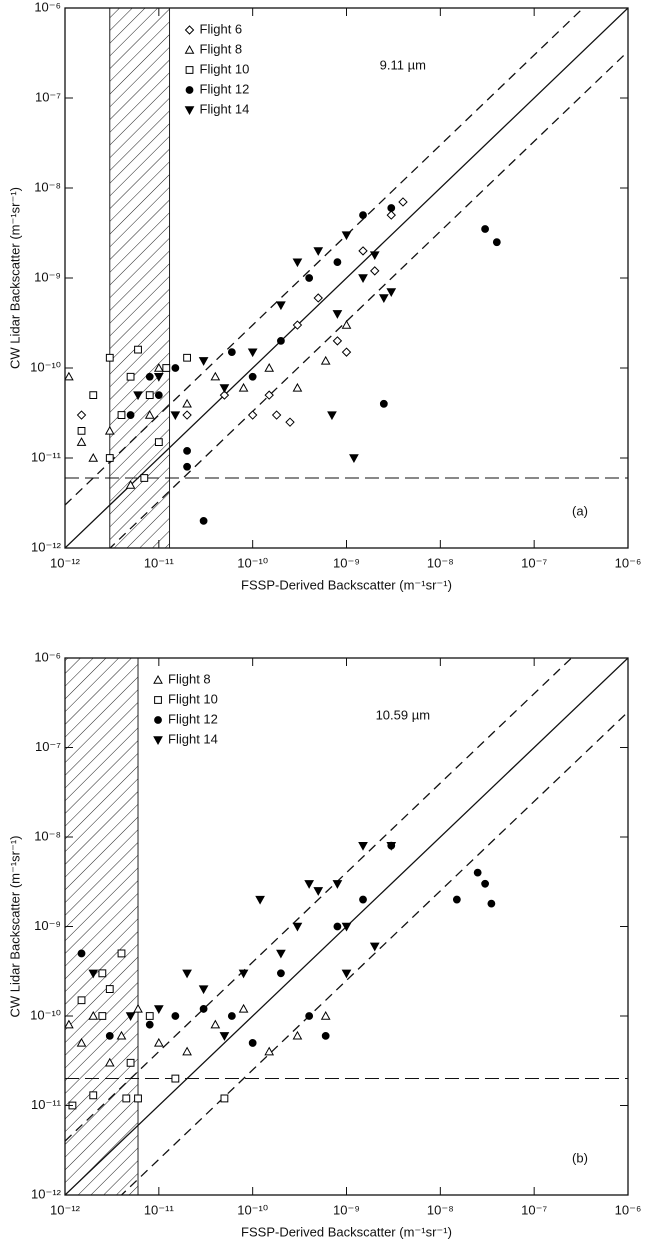 Image resolution: width=648 pixels, height=1251 pixels. Describe the element at coordinates (48, 746) in the screenshot. I see `y-tick-label: 10⁻⁷` at that location.